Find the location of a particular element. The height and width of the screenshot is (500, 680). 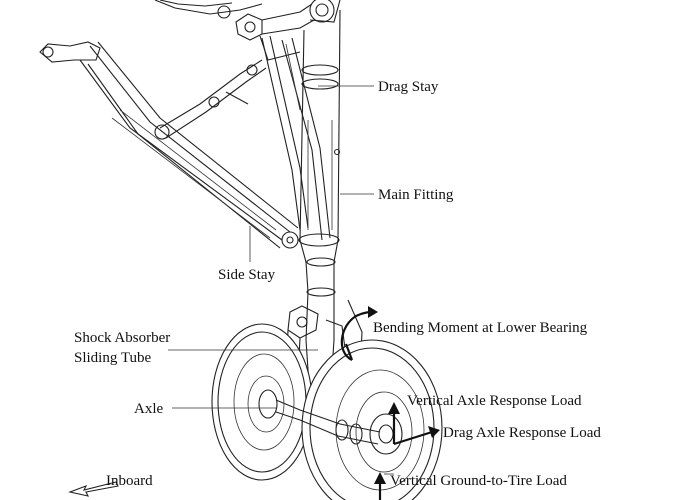

drag-stay-label: Drag Stay is located at coordinates (408, 87).